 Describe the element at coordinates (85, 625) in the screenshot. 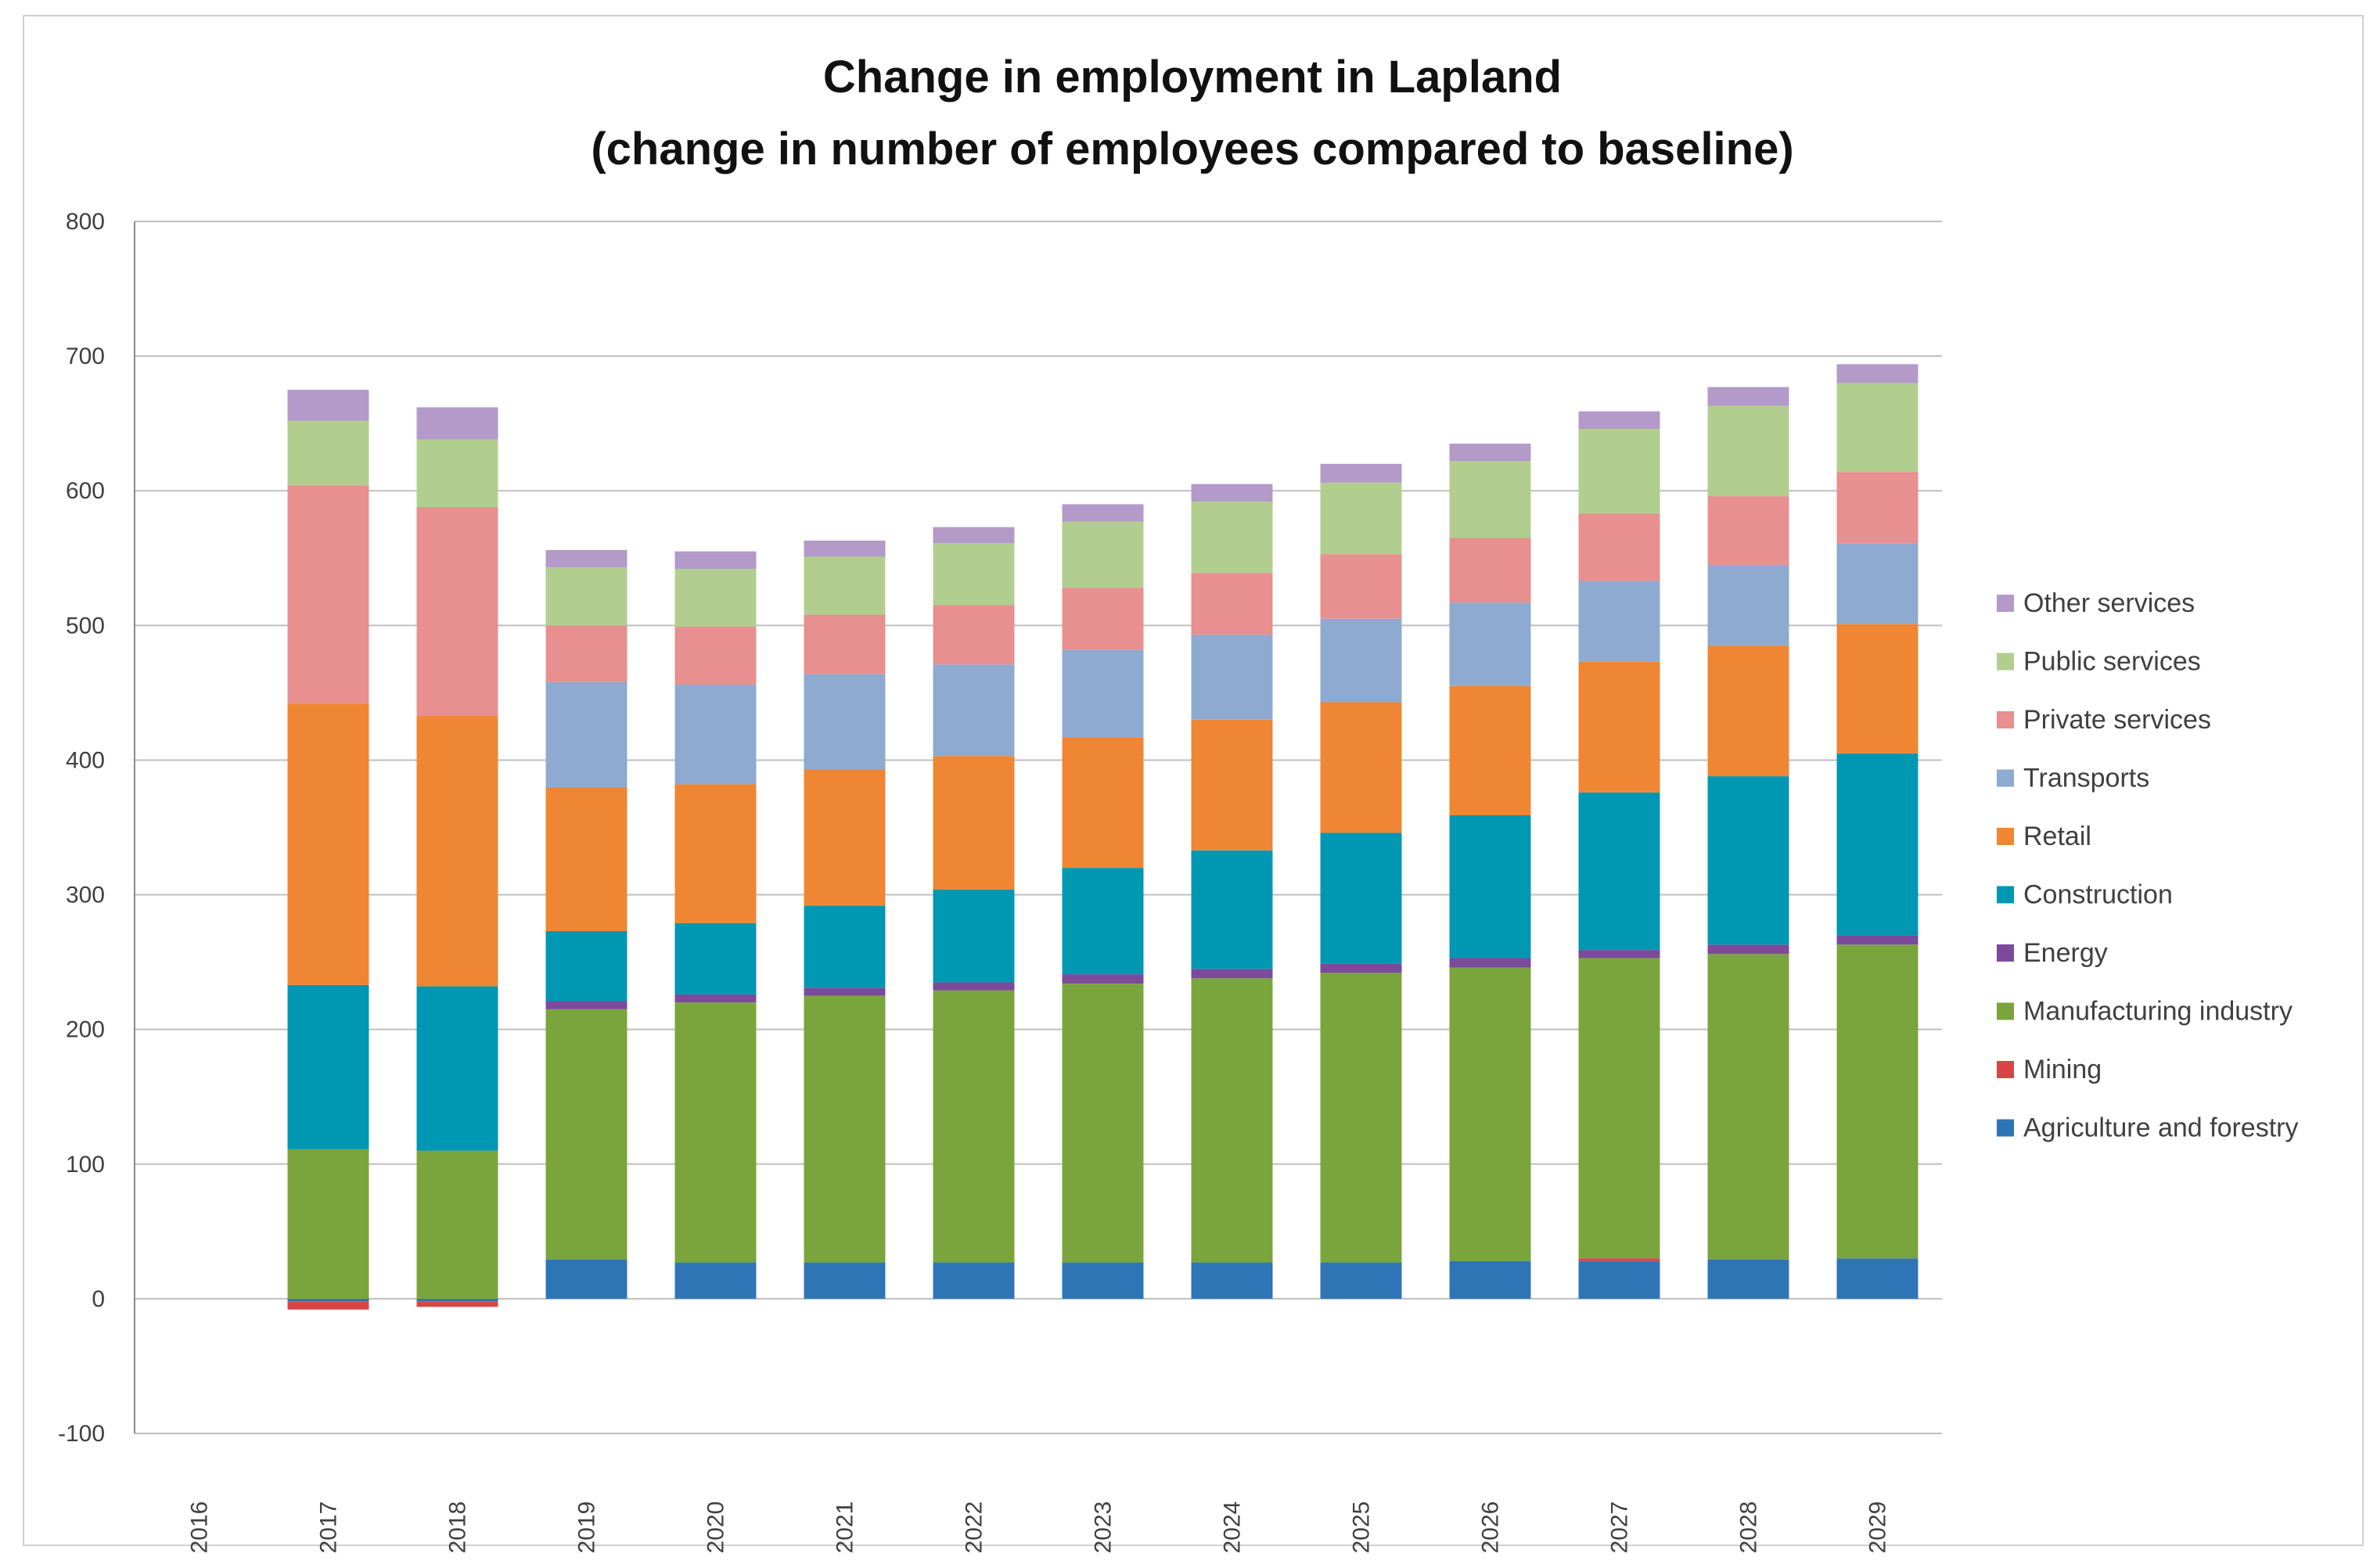

I see `y-tick-label: 500` at that location.